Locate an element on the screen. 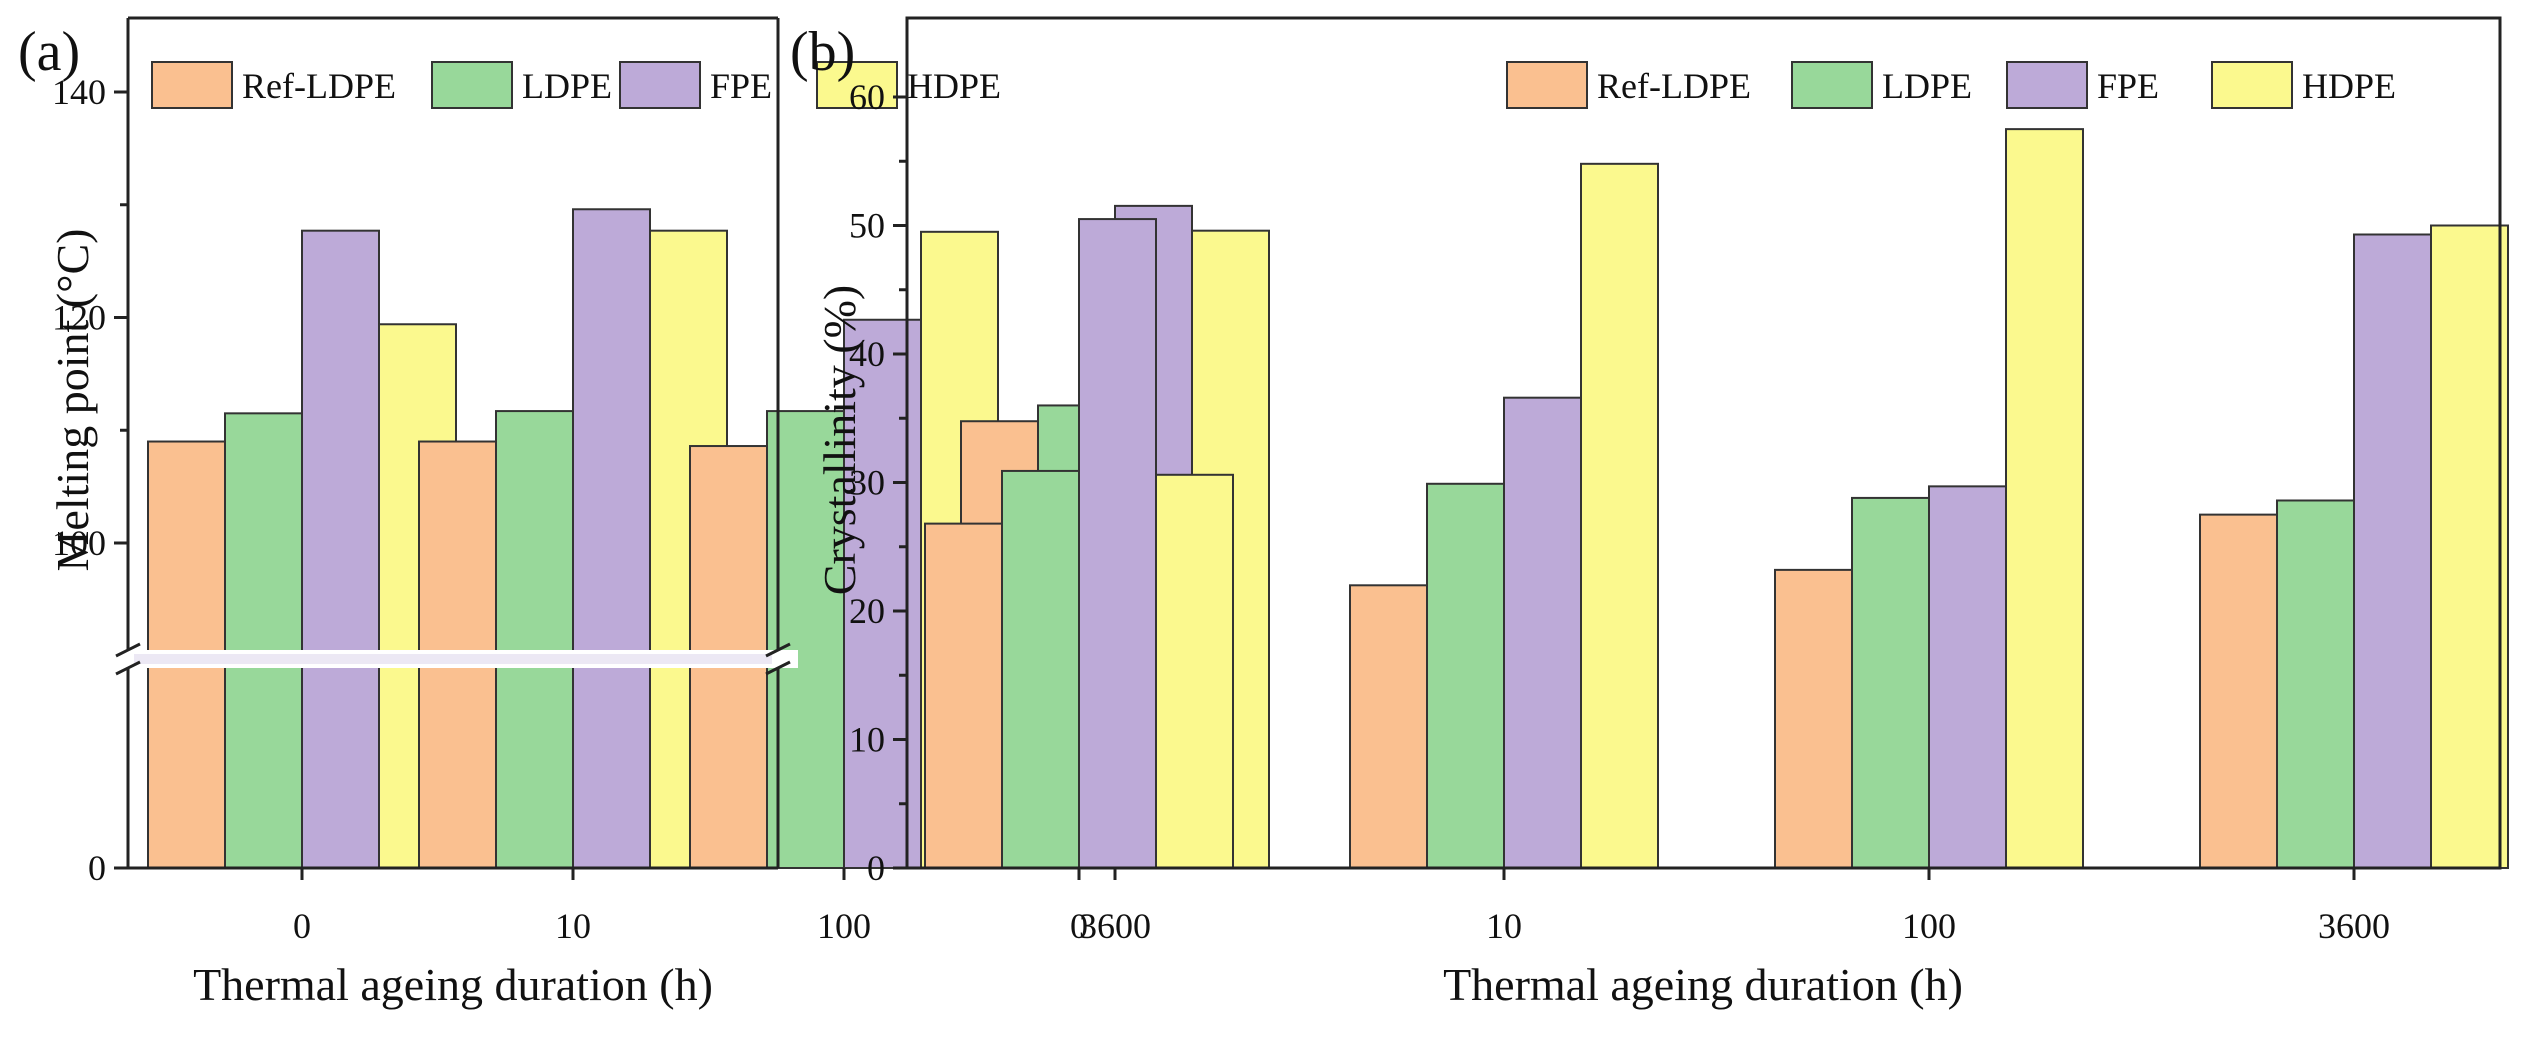 The height and width of the screenshot is (1043, 2523). y-tick-label: 60 is located at coordinates (867, 97).